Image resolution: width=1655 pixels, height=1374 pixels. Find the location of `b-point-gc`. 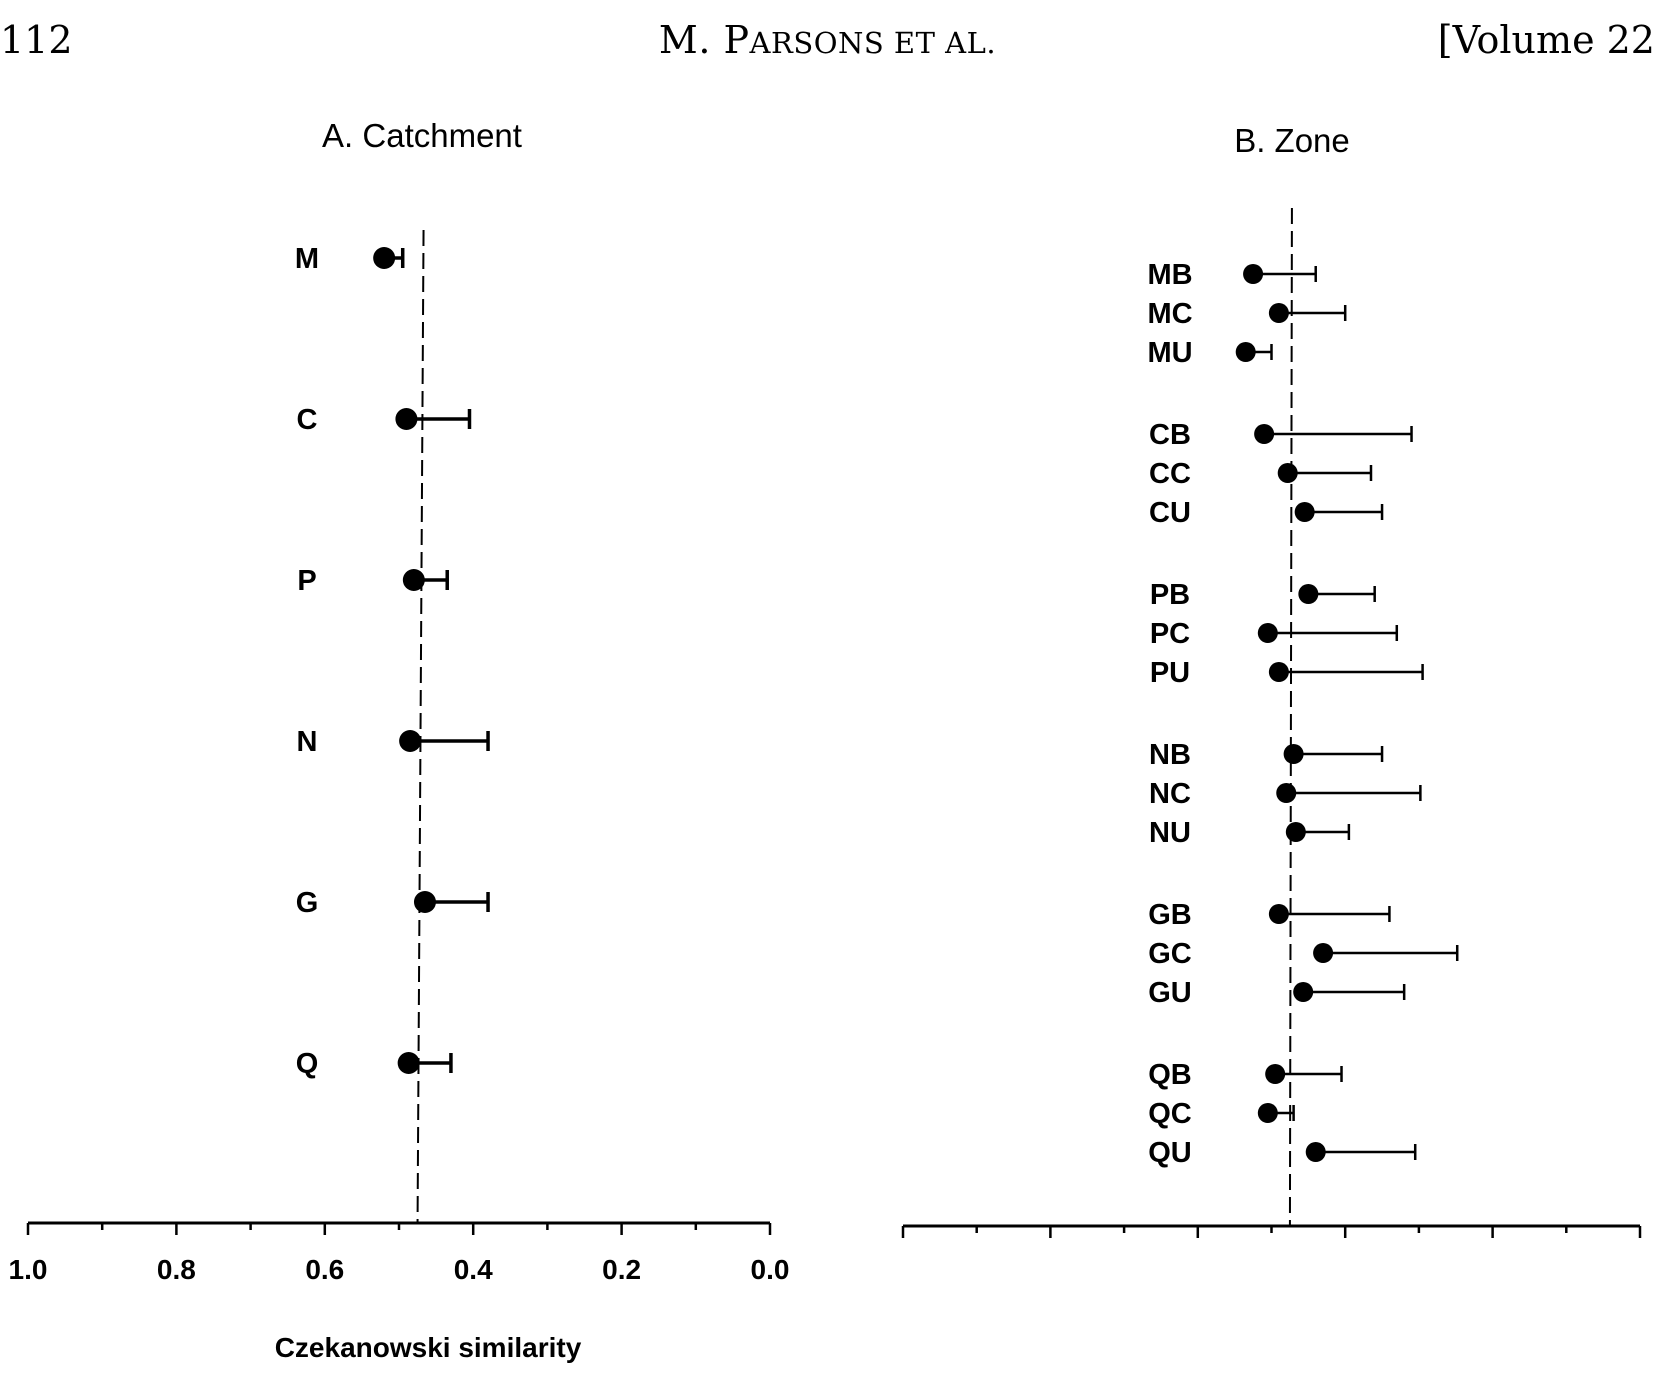

b-point-gc is located at coordinates (1323, 953).